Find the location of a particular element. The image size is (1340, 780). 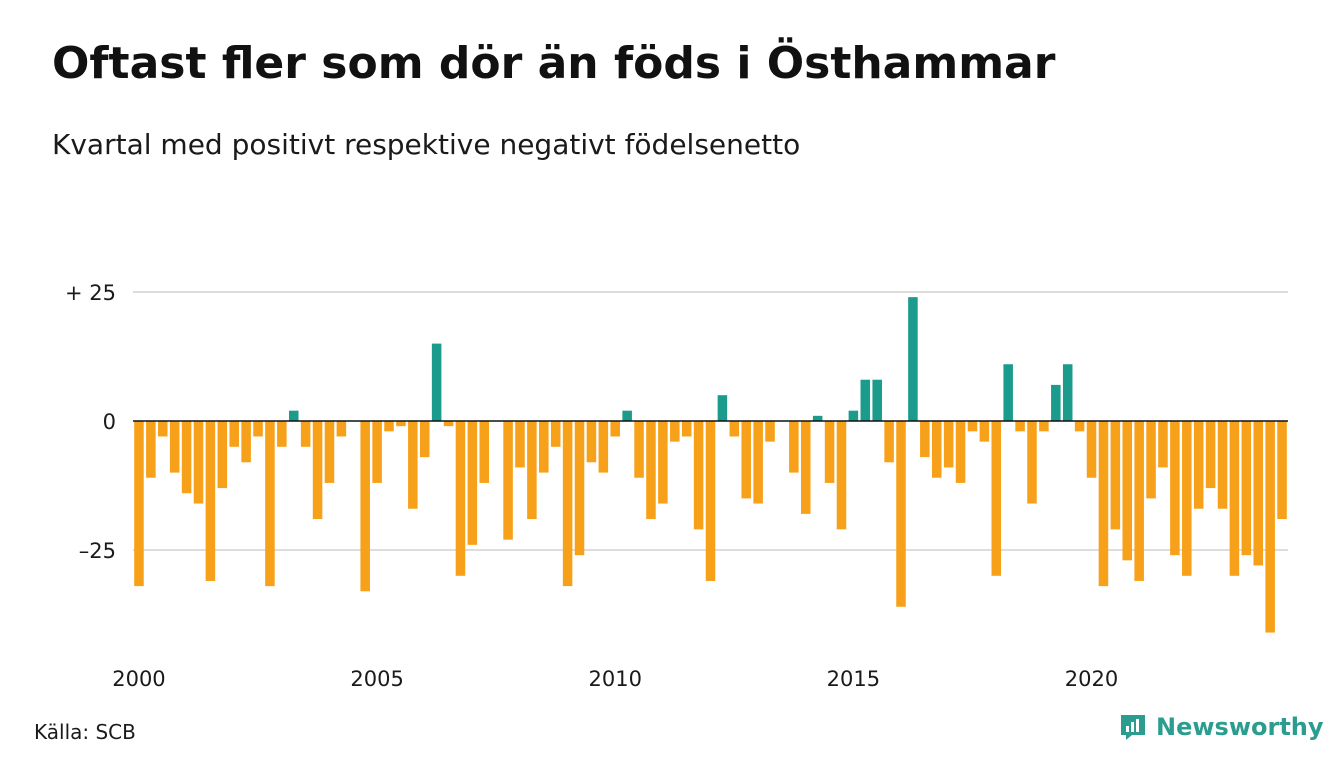

y-axis-ticks: + 25 0 –25 is located at coordinates (90, 422).